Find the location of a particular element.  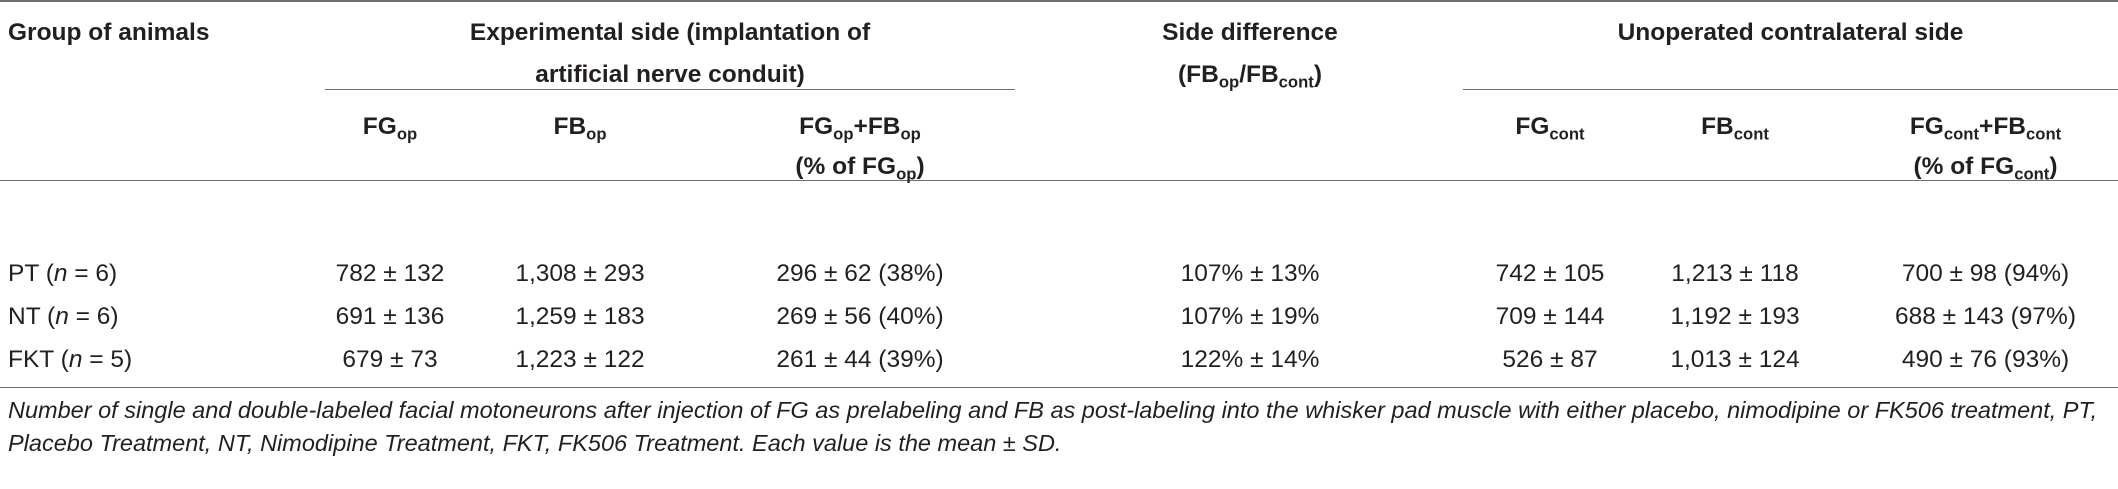

cell-fg-op: 782 ± 132 is located at coordinates (390, 273).